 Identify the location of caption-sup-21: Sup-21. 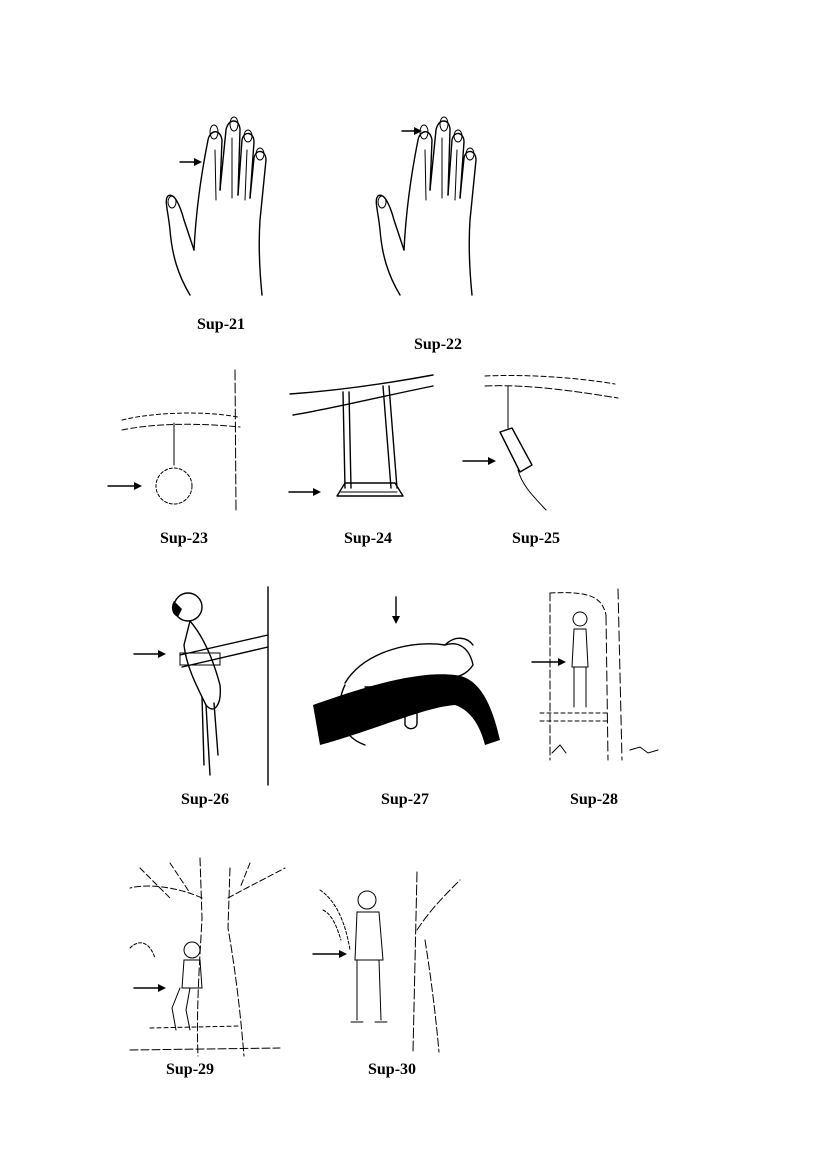
(221, 324).